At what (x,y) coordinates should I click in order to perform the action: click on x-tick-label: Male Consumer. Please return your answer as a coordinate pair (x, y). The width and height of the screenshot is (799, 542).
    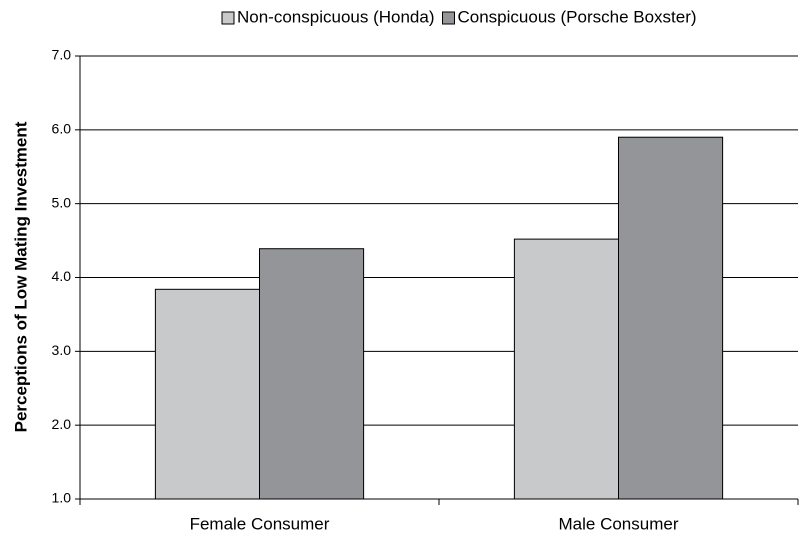
    Looking at the image, I should click on (619, 523).